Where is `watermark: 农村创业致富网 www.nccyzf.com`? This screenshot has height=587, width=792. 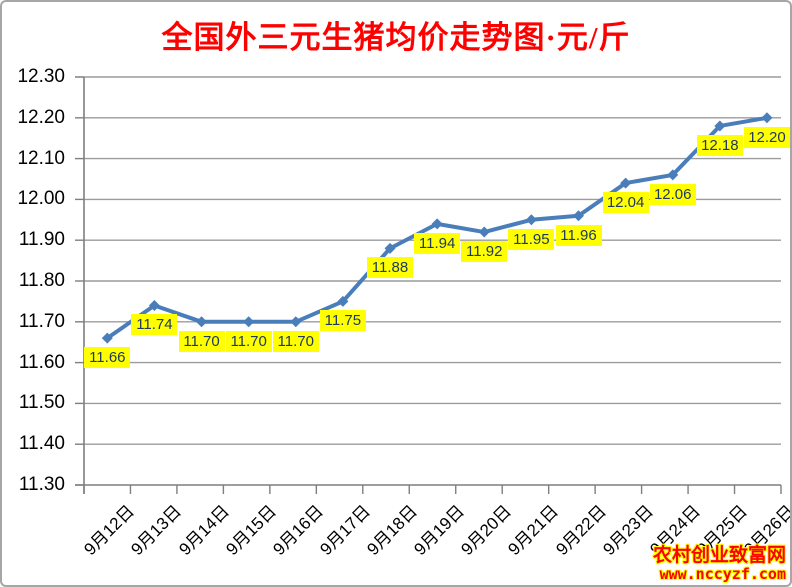 watermark: 农村创业致富网 www.nccyzf.com is located at coordinates (719, 564).